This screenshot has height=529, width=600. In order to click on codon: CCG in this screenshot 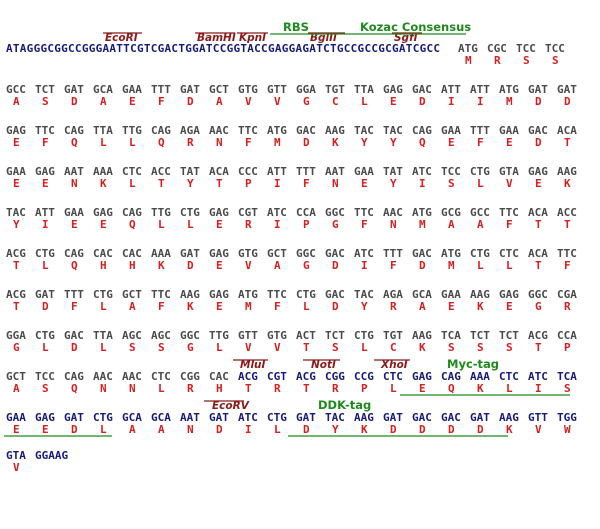, I will do `click(364, 376)`.